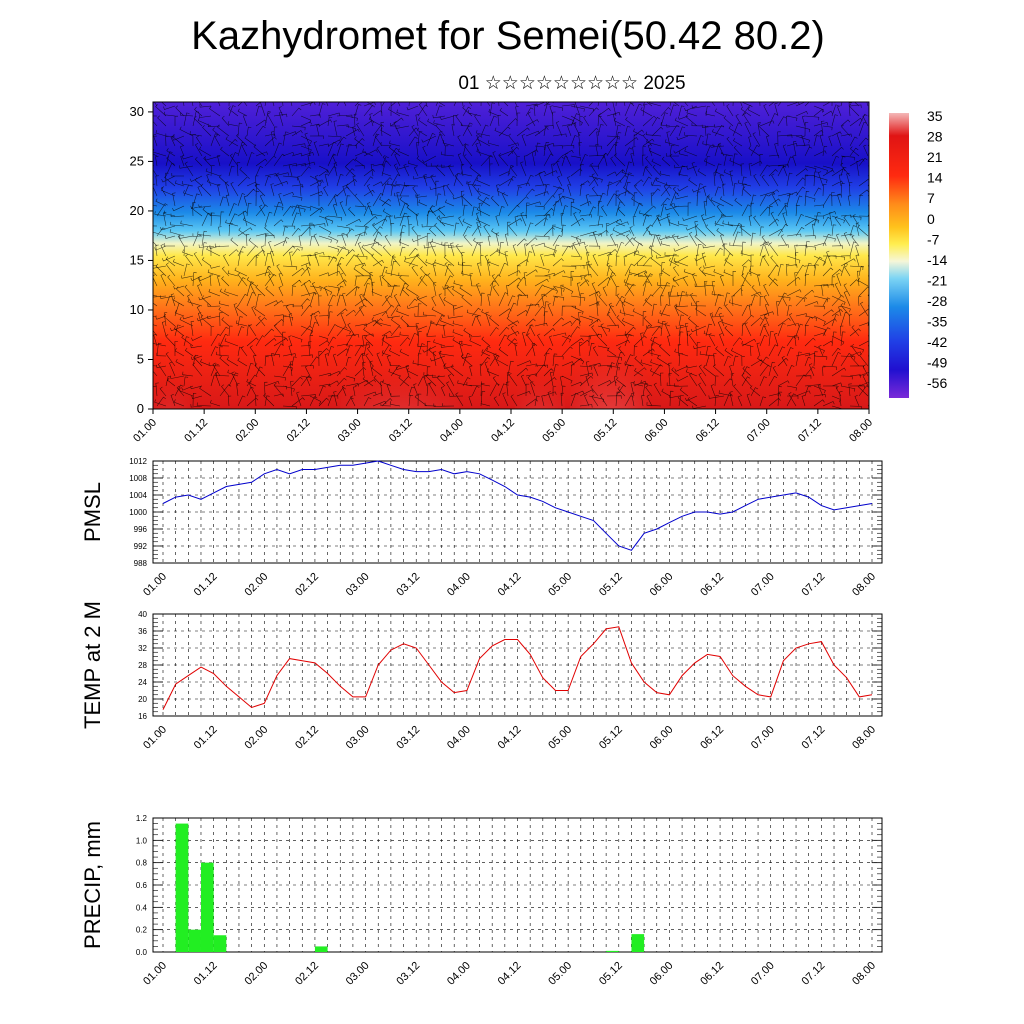  Describe the element at coordinates (137, 309) in the screenshot. I see `y-tick-label: 10` at that location.